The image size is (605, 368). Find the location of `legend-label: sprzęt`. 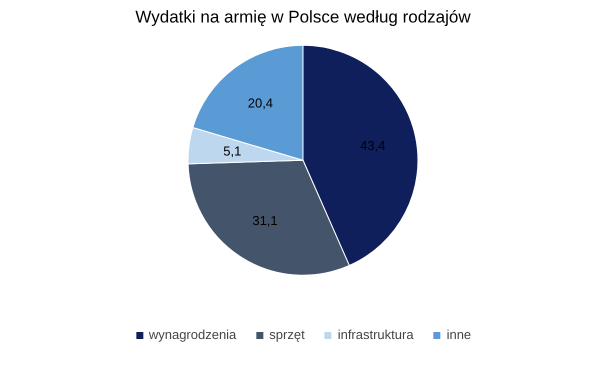

legend-label: sprzęt is located at coordinates (287, 334).